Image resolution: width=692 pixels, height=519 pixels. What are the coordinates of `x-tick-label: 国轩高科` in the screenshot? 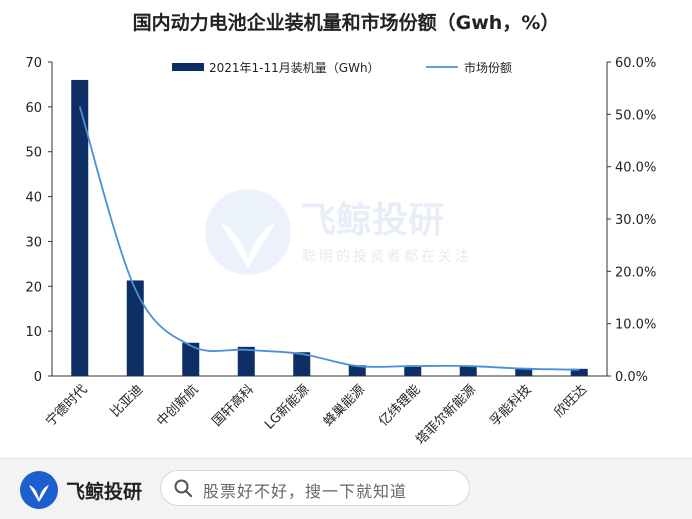 It's located at (233, 406).